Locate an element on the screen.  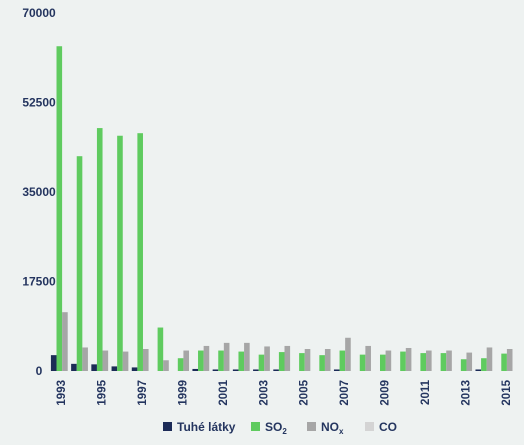
x-tick-label: 2011 is located at coordinates (426, 392).